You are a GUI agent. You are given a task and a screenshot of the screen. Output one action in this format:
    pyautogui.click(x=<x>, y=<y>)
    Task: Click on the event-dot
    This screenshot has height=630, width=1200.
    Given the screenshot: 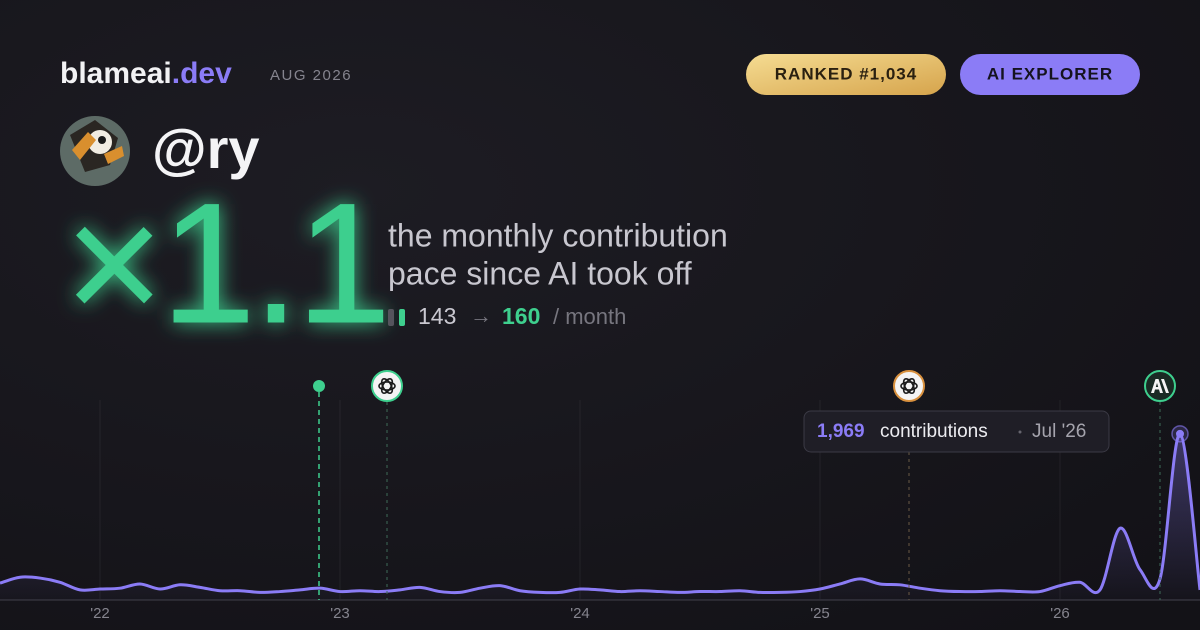 What is the action you would take?
    pyautogui.click(x=319, y=386)
    